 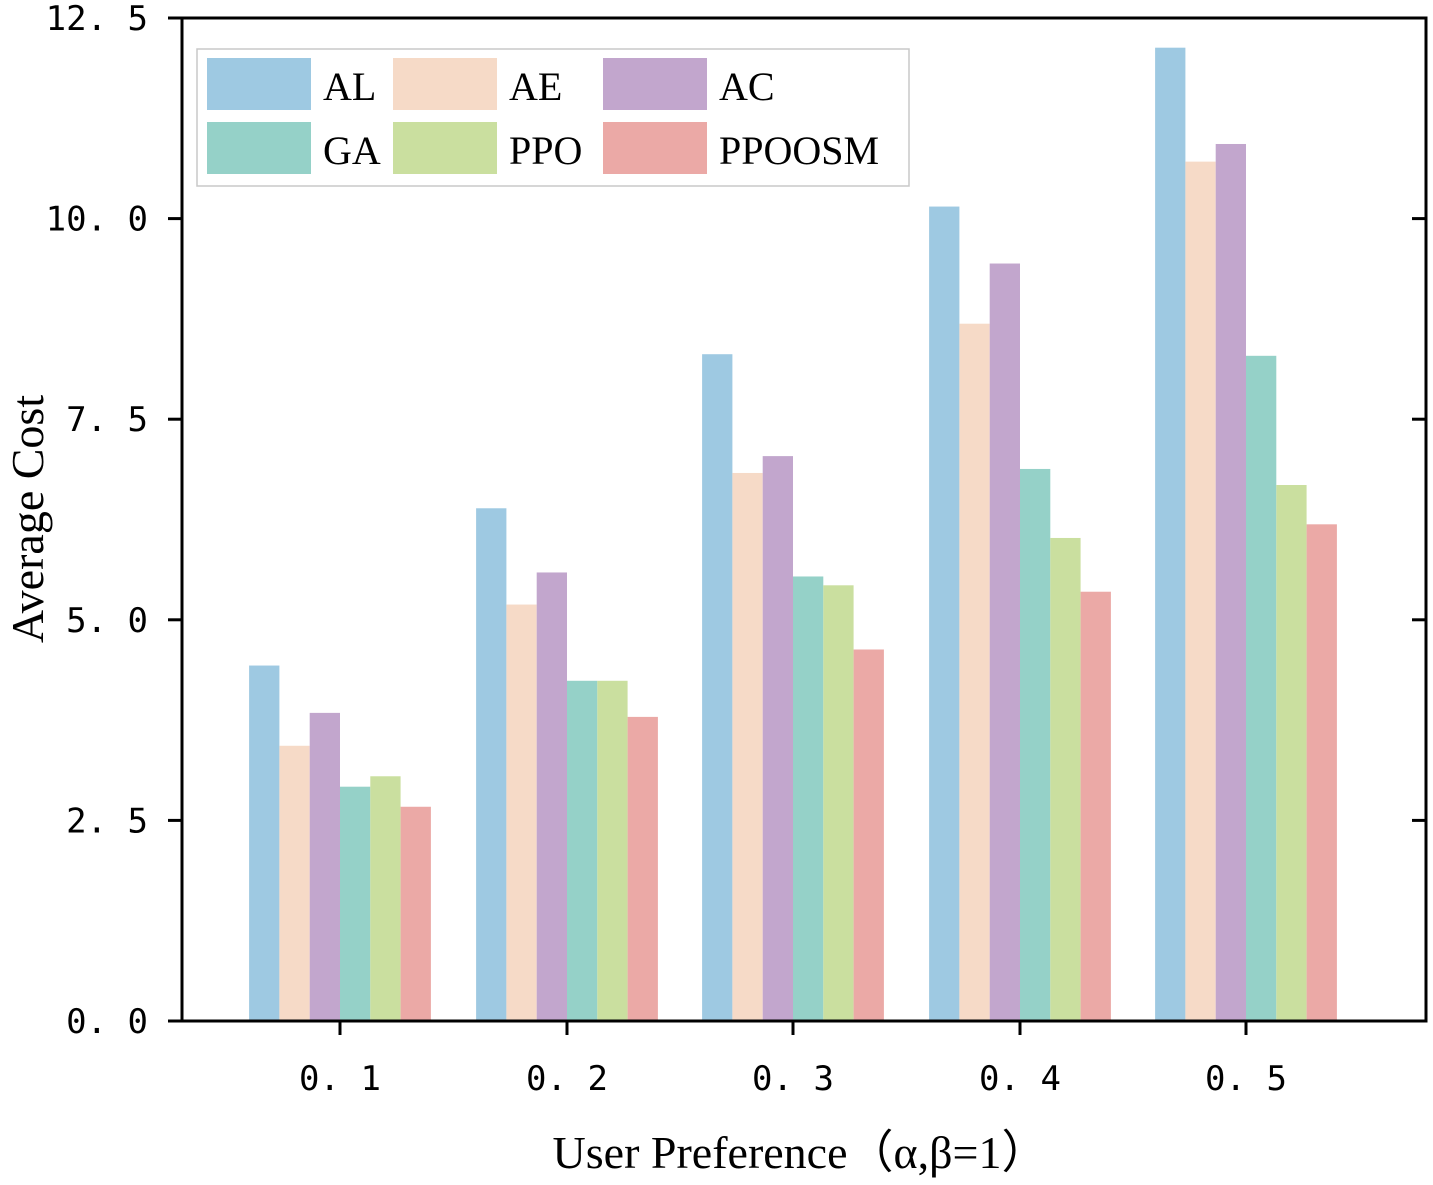 What do you see at coordinates (97, 19) in the screenshot?
I see `y-tick-label: 12. 5` at bounding box center [97, 19].